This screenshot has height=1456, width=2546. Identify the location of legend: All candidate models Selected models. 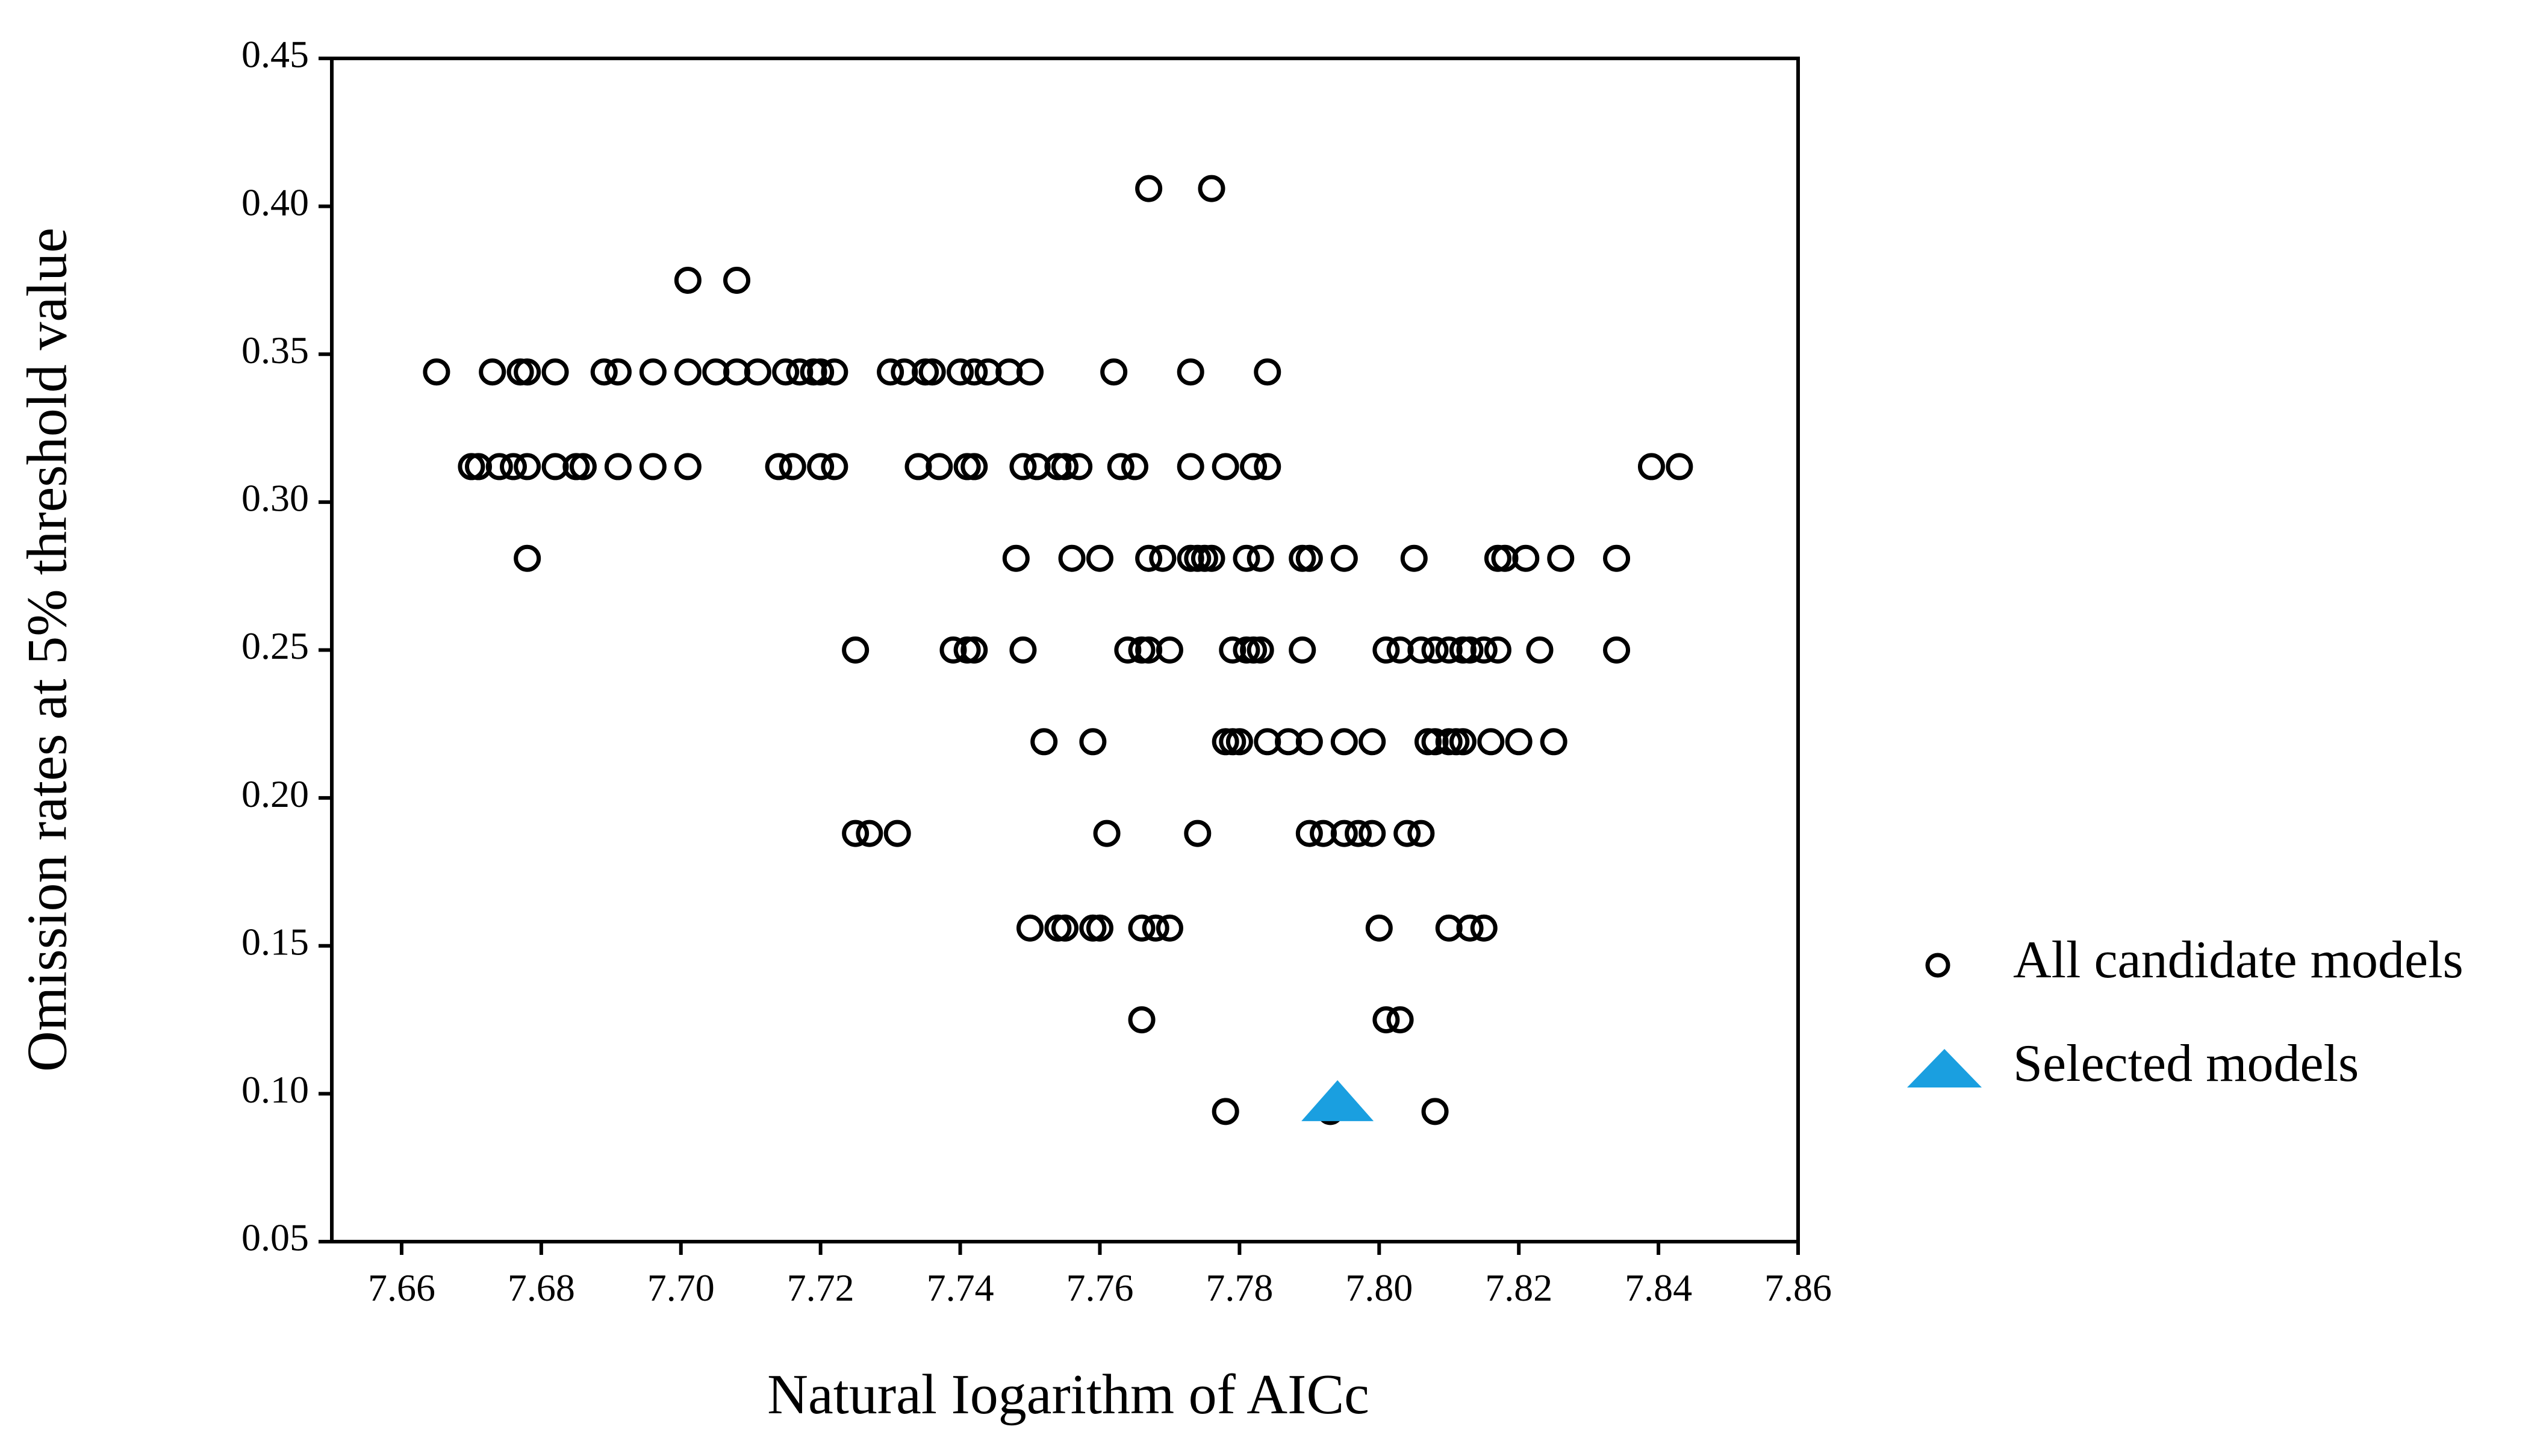
(2185, 1012).